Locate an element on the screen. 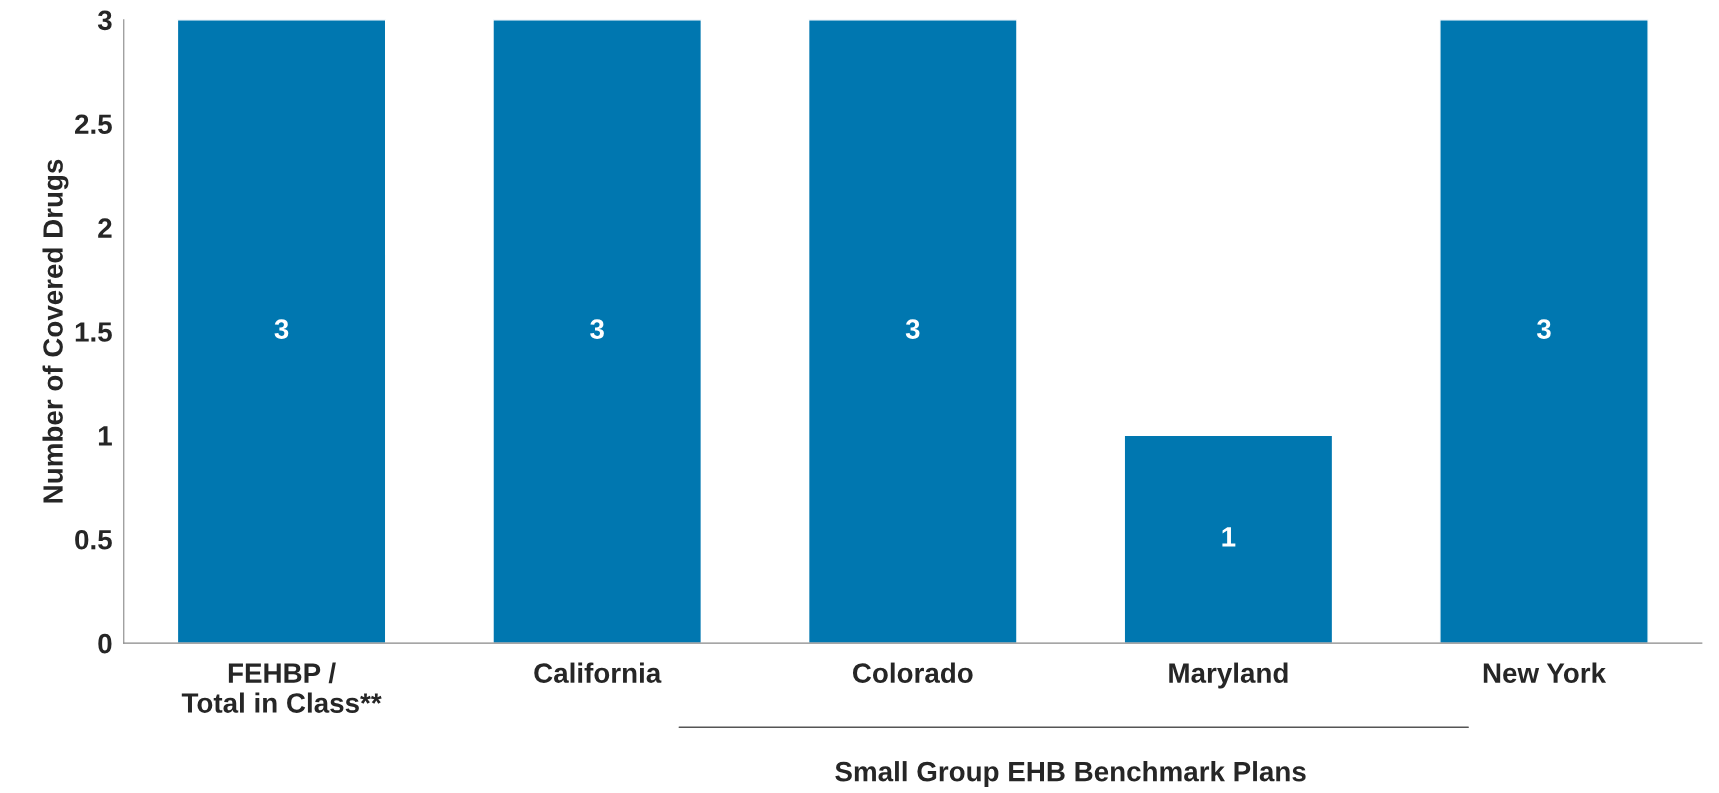 This screenshot has height=793, width=1719. x-tick-label: Maryland is located at coordinates (1228, 675).